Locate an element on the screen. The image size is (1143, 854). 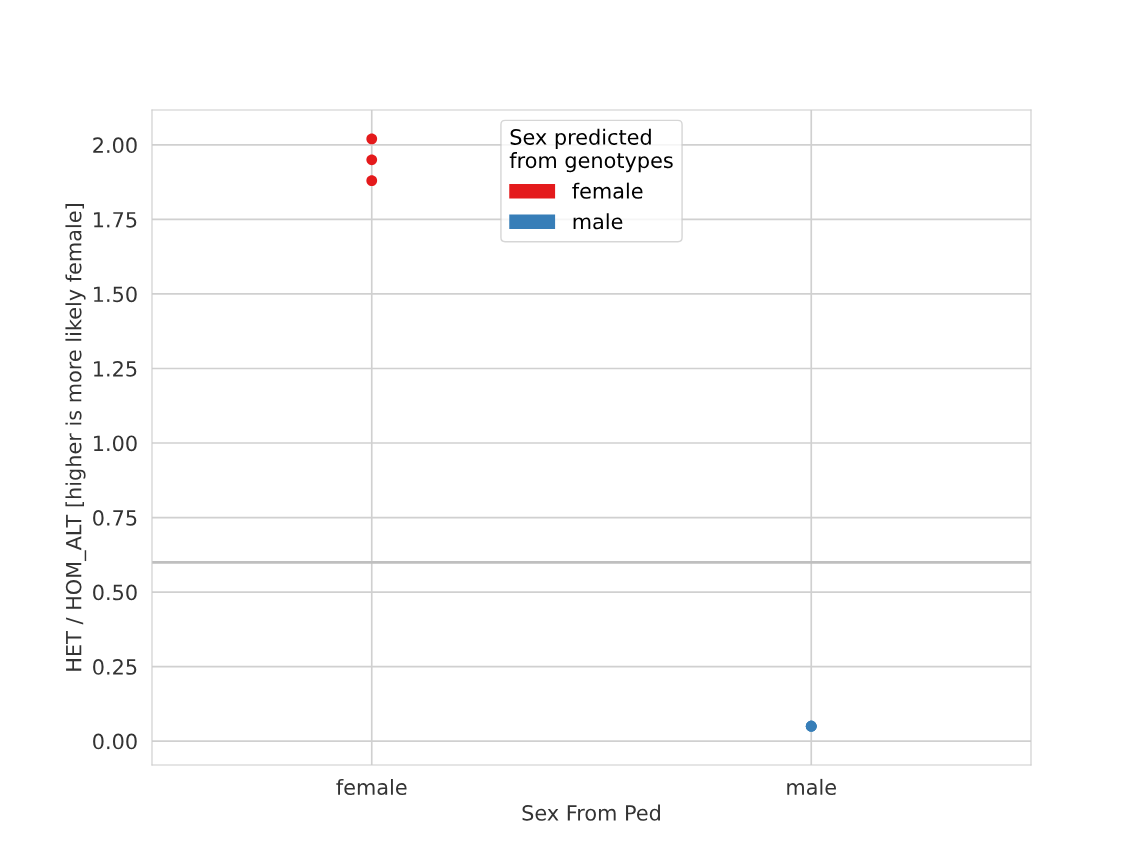
y-tick-label: 1.75 is located at coordinates (115, 220).